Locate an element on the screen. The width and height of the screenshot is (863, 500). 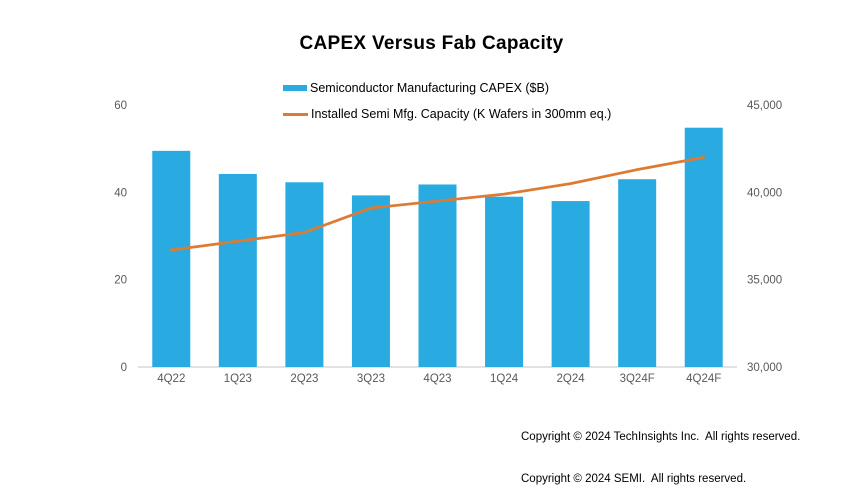
left-axis-tick-60: 60 is located at coordinates (120, 106).